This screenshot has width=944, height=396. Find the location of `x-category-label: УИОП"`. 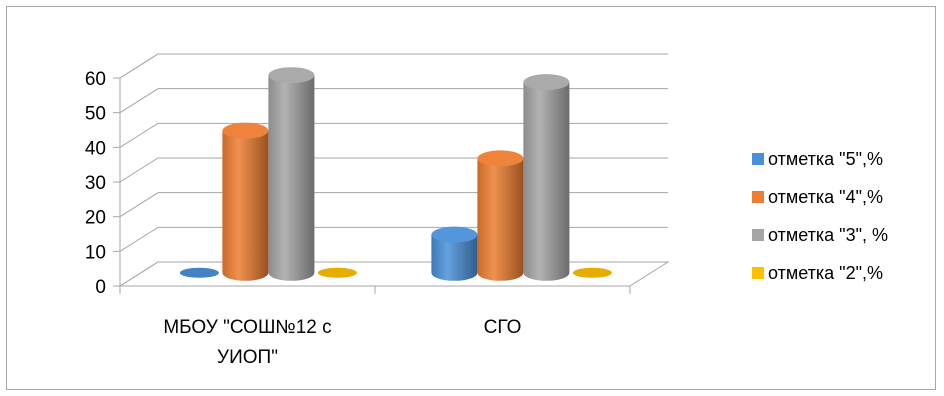

x-category-label: УИОП" is located at coordinates (247, 357).